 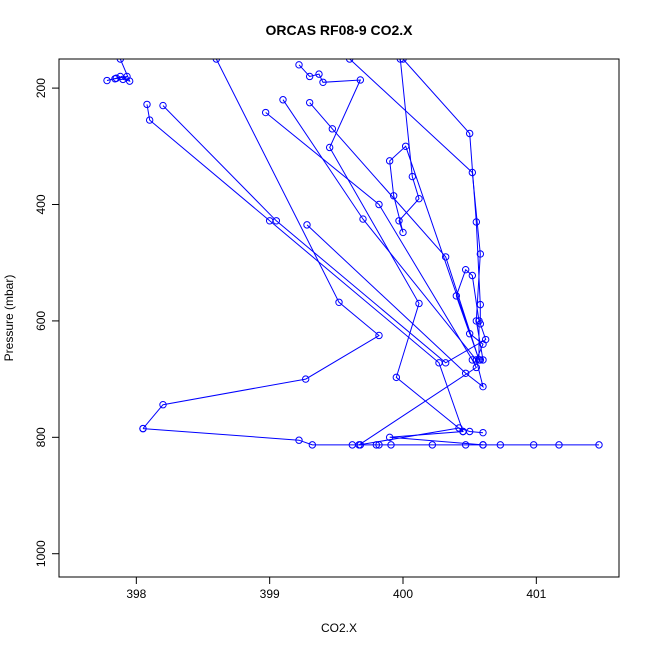 What do you see at coordinates (339, 628) in the screenshot?
I see `x-axis-label: CO2.X` at bounding box center [339, 628].